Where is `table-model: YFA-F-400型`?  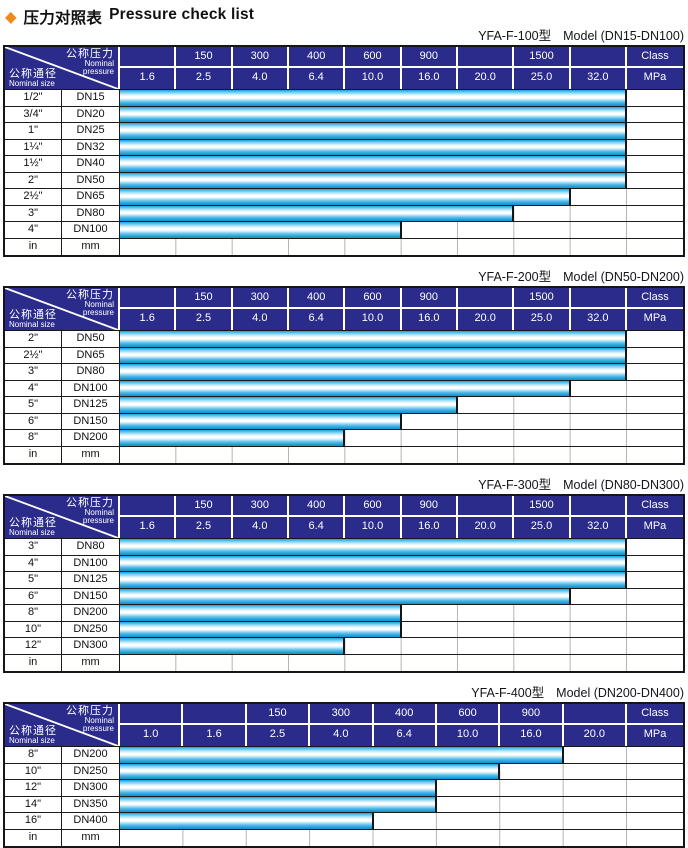 table-model: YFA-F-400型 is located at coordinates (508, 693).